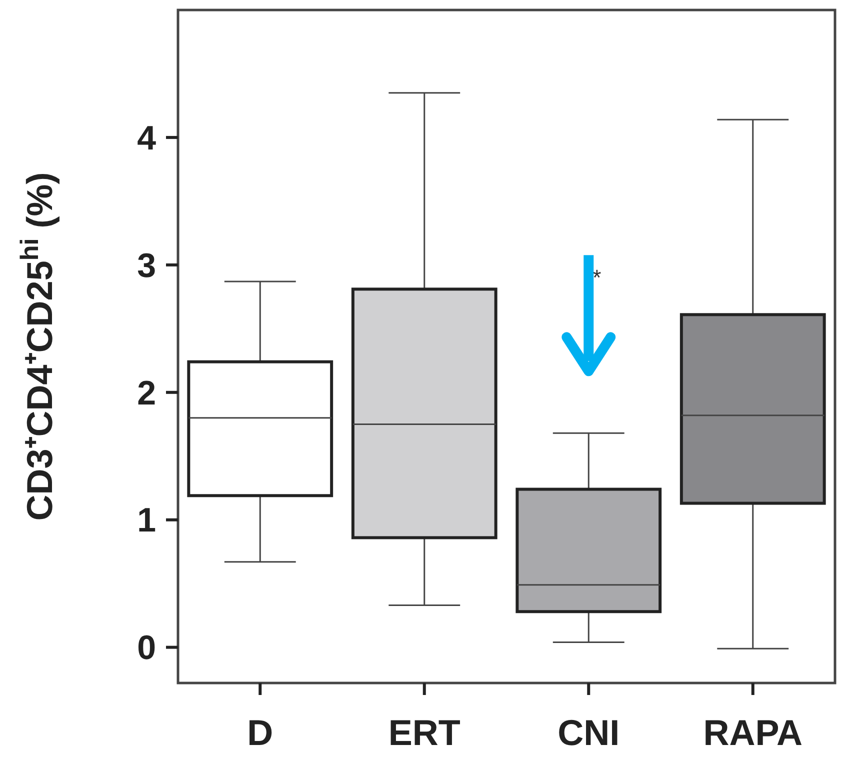 This screenshot has height=758, width=848. What do you see at coordinates (146, 138) in the screenshot?
I see `y-tick-label: 4` at bounding box center [146, 138].